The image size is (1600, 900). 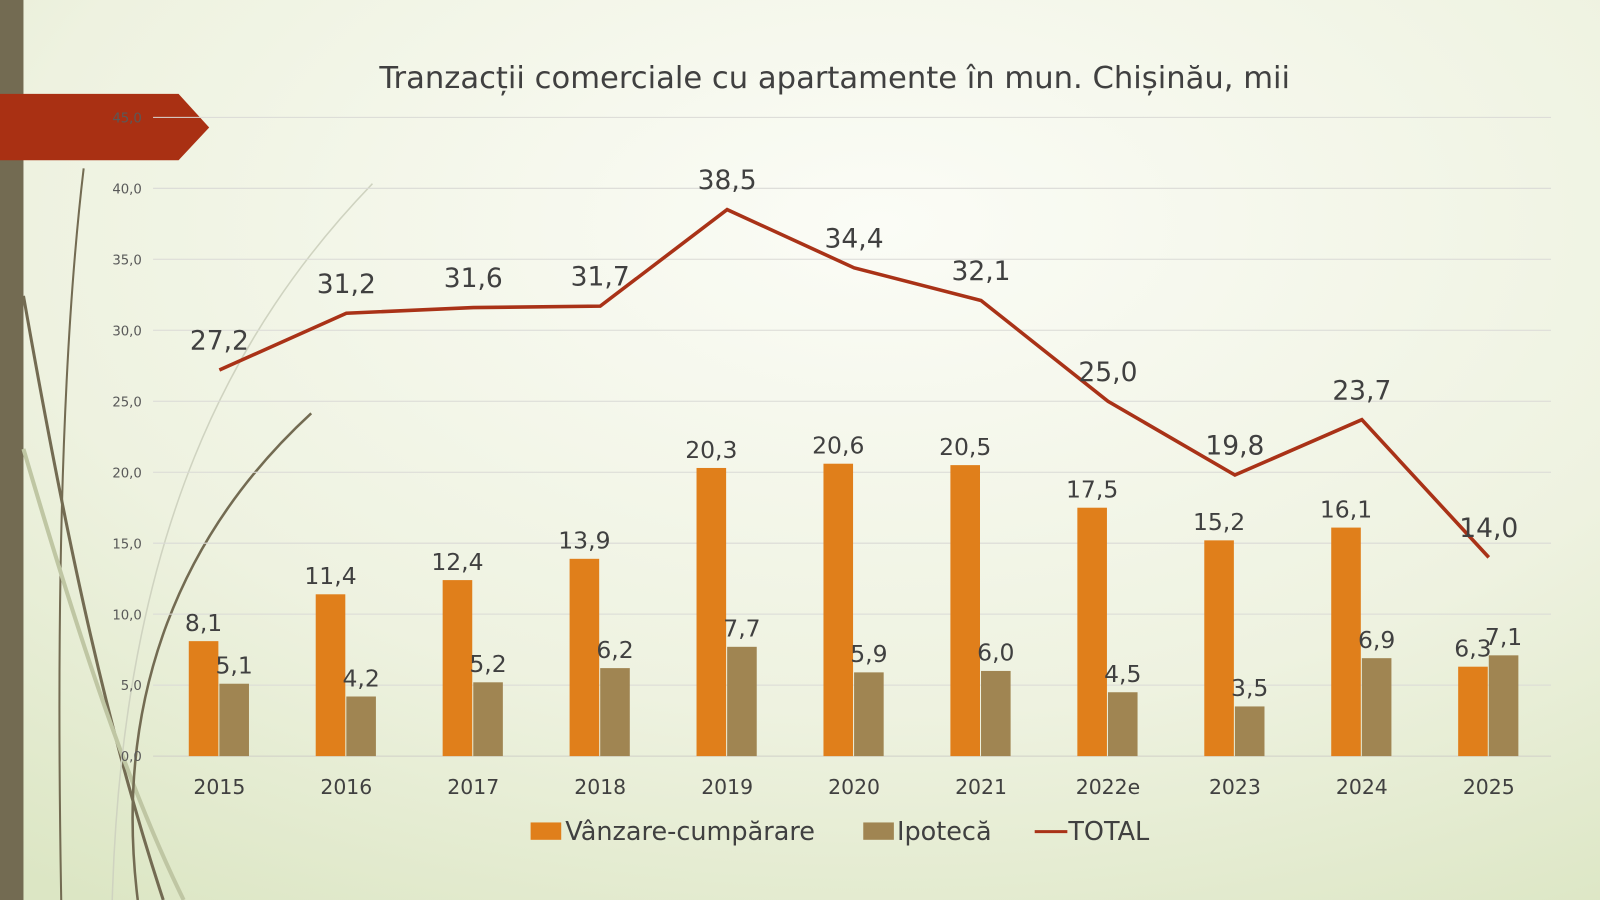 I want to click on y-tick-label: 45,0, so click(x=127, y=118).